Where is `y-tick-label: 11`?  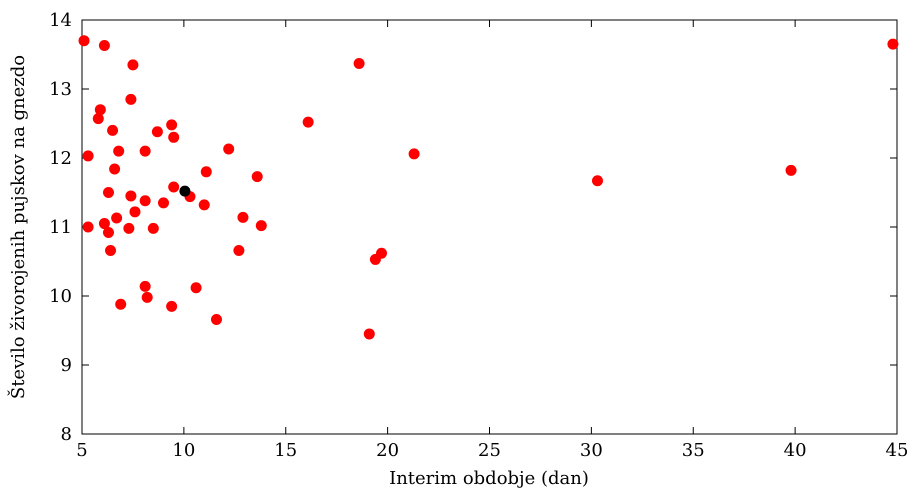 y-tick-label: 11 is located at coordinates (60, 227).